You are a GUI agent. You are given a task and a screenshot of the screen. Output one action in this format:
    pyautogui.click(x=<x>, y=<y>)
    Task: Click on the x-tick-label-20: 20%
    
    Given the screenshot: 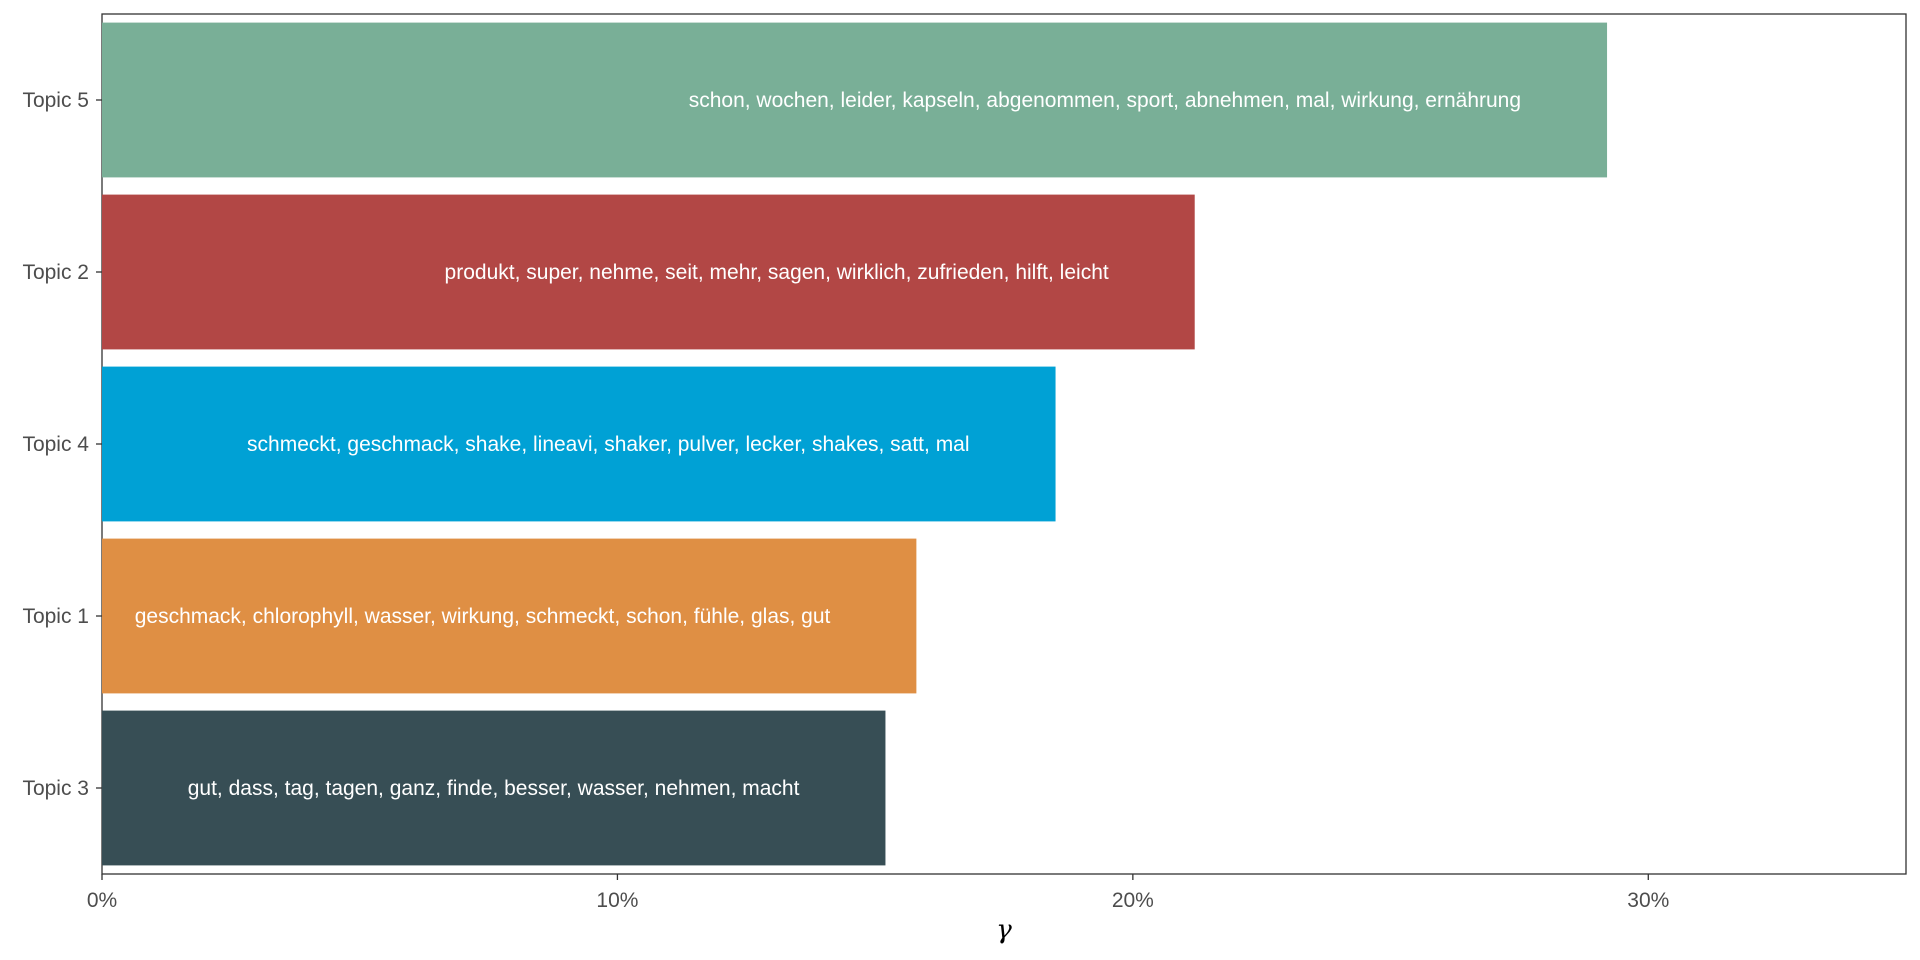 What is the action you would take?
    pyautogui.click(x=1133, y=900)
    